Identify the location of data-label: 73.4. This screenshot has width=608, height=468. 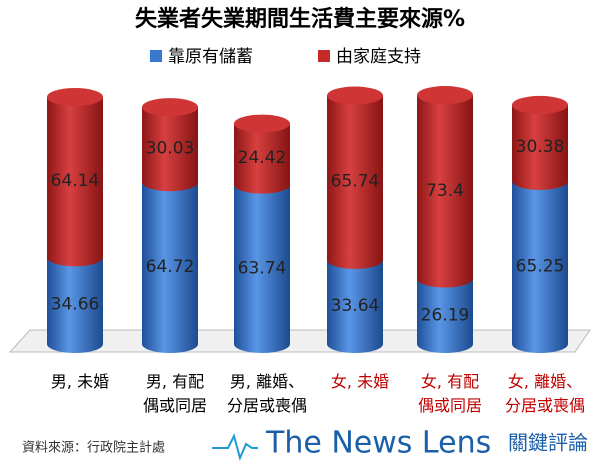
(445, 191).